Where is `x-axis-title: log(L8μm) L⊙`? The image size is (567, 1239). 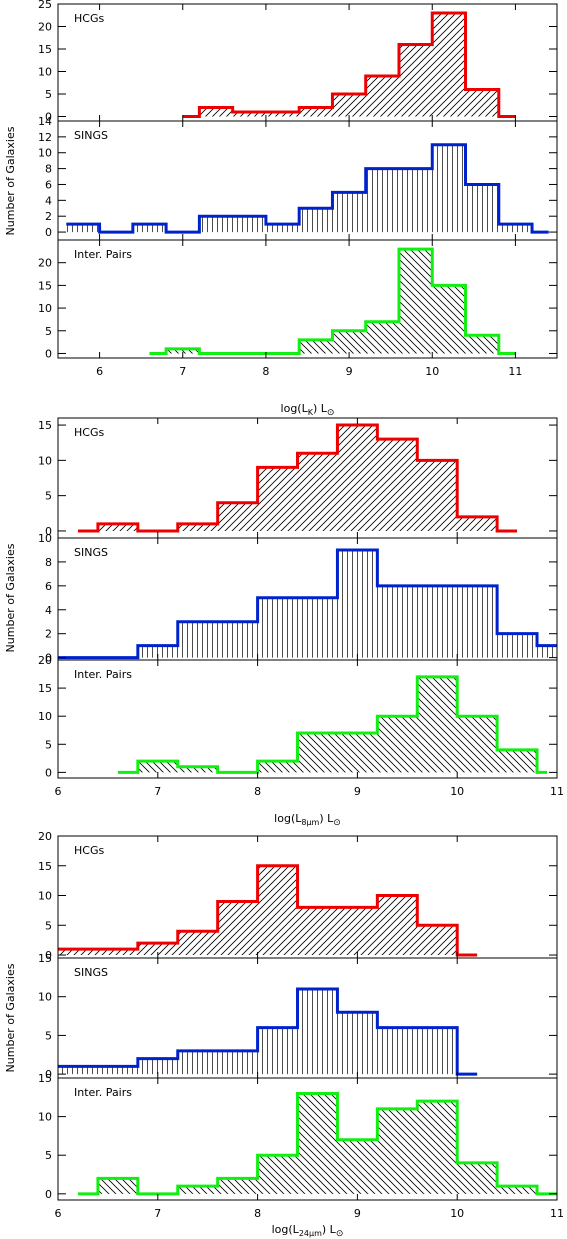
x-axis-title: log(L8μm) L⊙ is located at coordinates (307, 820).